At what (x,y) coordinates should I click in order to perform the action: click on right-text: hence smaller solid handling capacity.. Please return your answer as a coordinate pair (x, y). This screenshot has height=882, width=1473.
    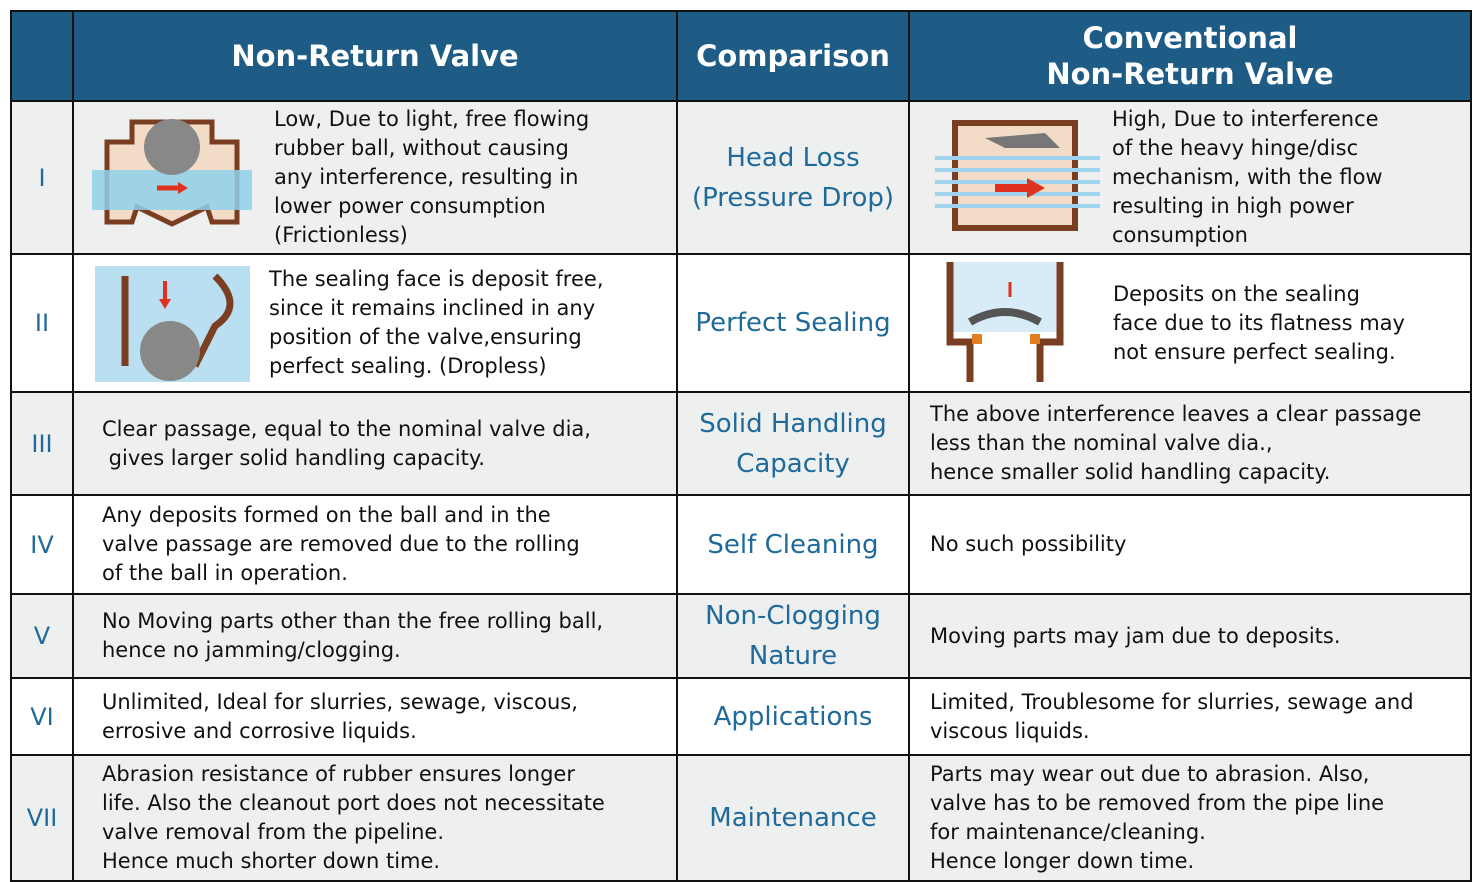
    Looking at the image, I should click on (1130, 472).